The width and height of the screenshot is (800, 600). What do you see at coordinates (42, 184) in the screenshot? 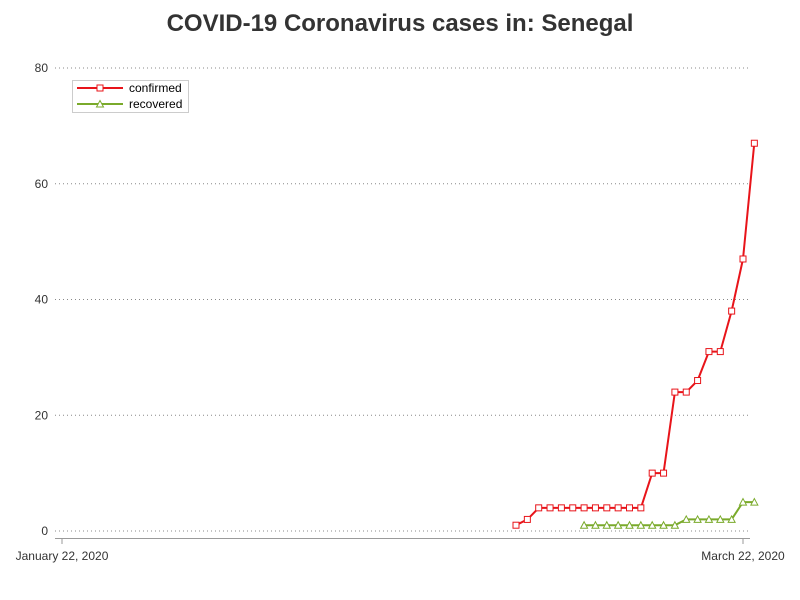
I see `y-tick-label-60: 60` at bounding box center [42, 184].